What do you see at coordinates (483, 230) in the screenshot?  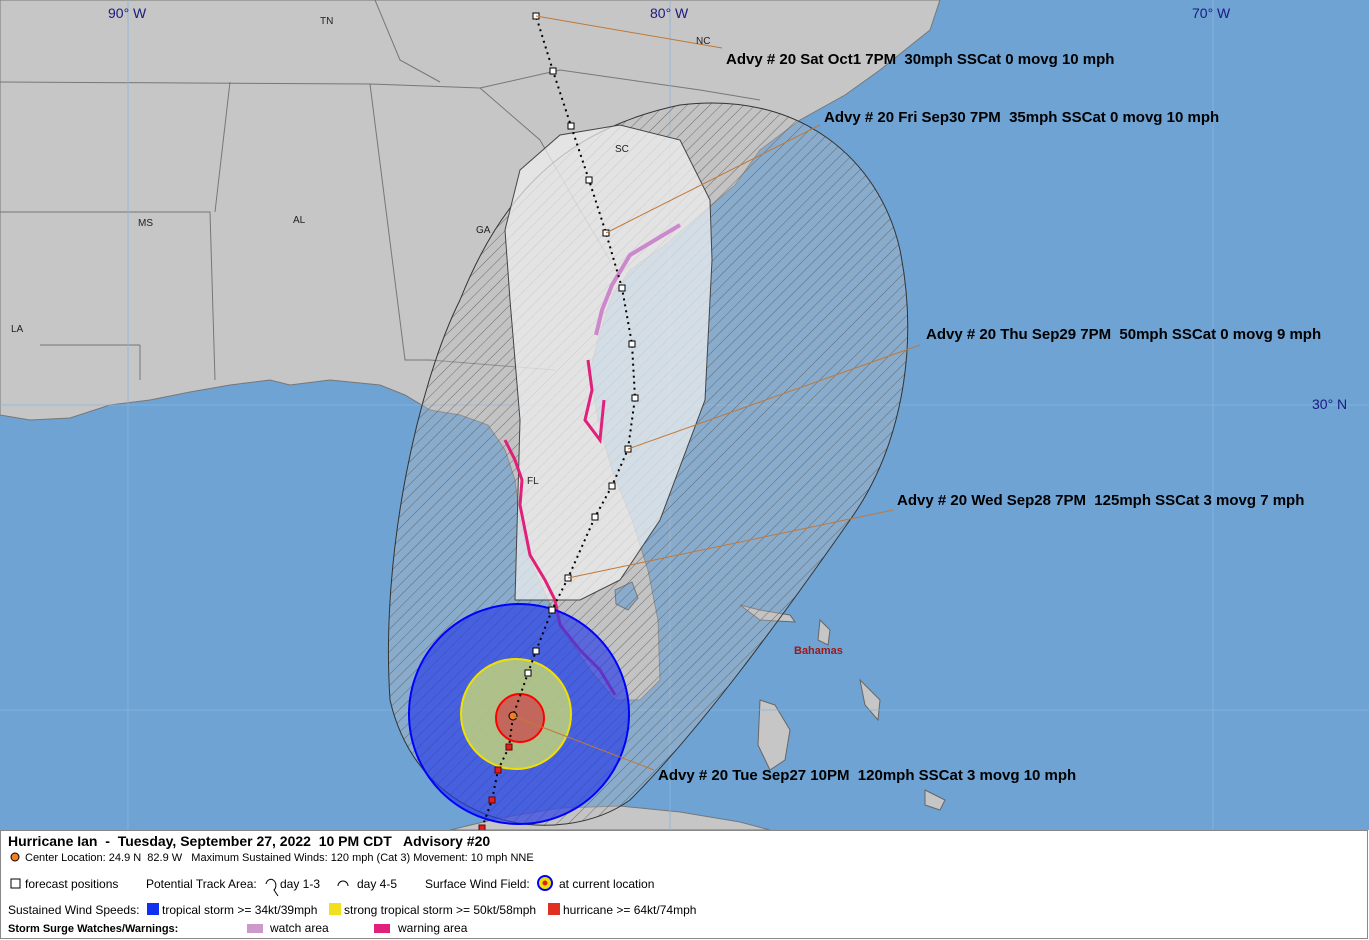 I see `state-label: GA` at bounding box center [483, 230].